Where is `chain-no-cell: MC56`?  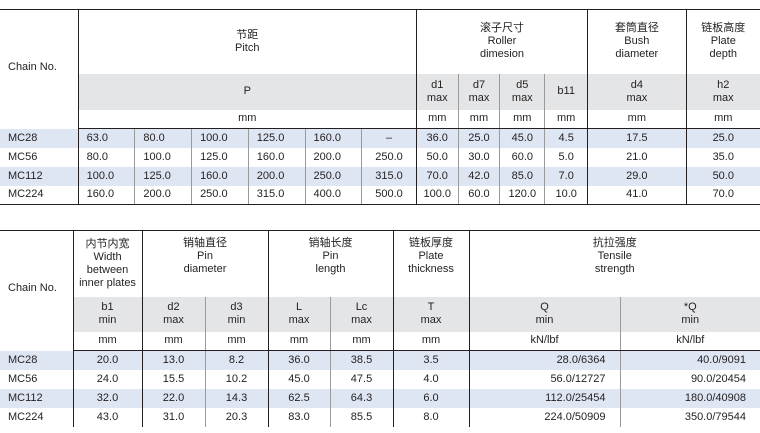
chain-no-cell: MC56 is located at coordinates (39, 157).